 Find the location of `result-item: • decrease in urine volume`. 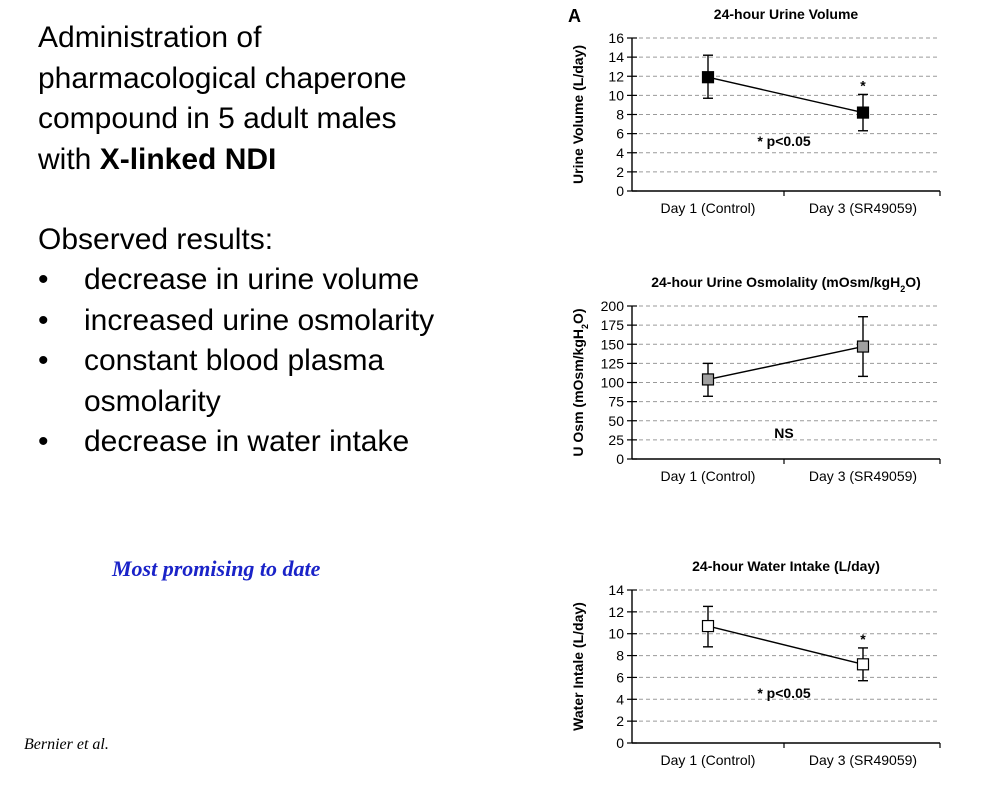

result-item: • decrease in urine volume is located at coordinates (278, 280).